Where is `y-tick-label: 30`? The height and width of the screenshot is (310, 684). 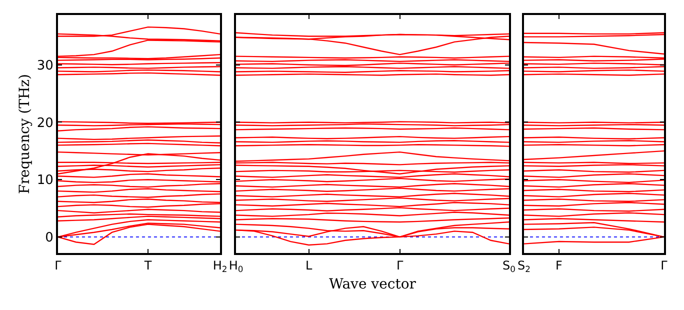
y-tick-label: 30 is located at coordinates (45, 66).